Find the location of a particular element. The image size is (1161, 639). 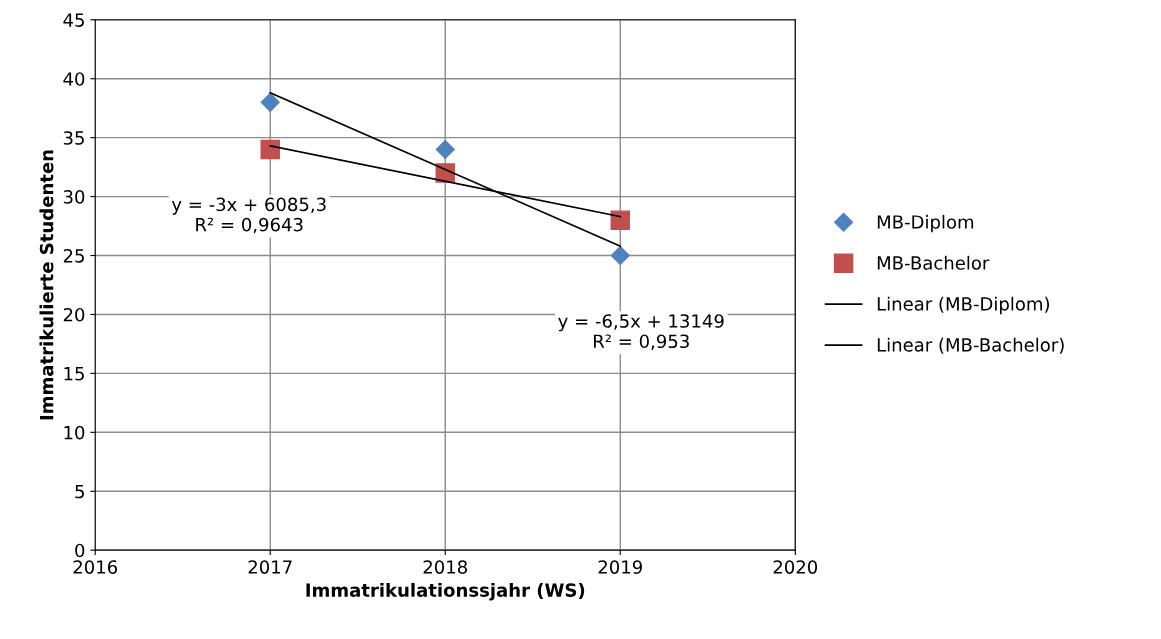

legend-label: MB-Bachelor is located at coordinates (933, 262).